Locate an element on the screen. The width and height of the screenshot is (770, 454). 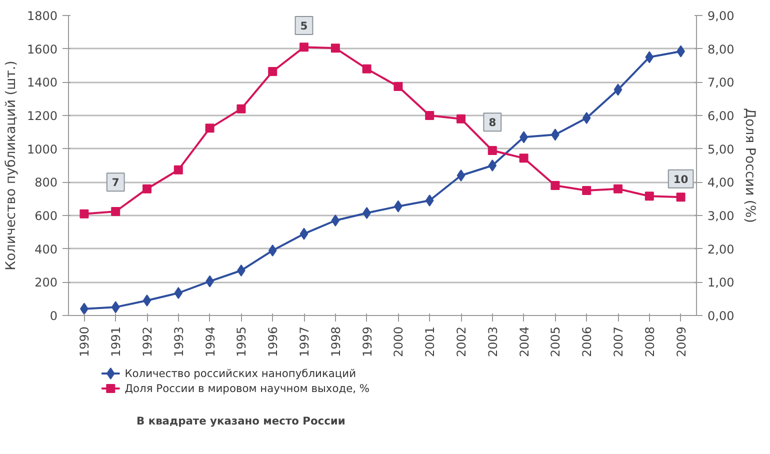
x-tick-label: 1991 is located at coordinates (116, 342).